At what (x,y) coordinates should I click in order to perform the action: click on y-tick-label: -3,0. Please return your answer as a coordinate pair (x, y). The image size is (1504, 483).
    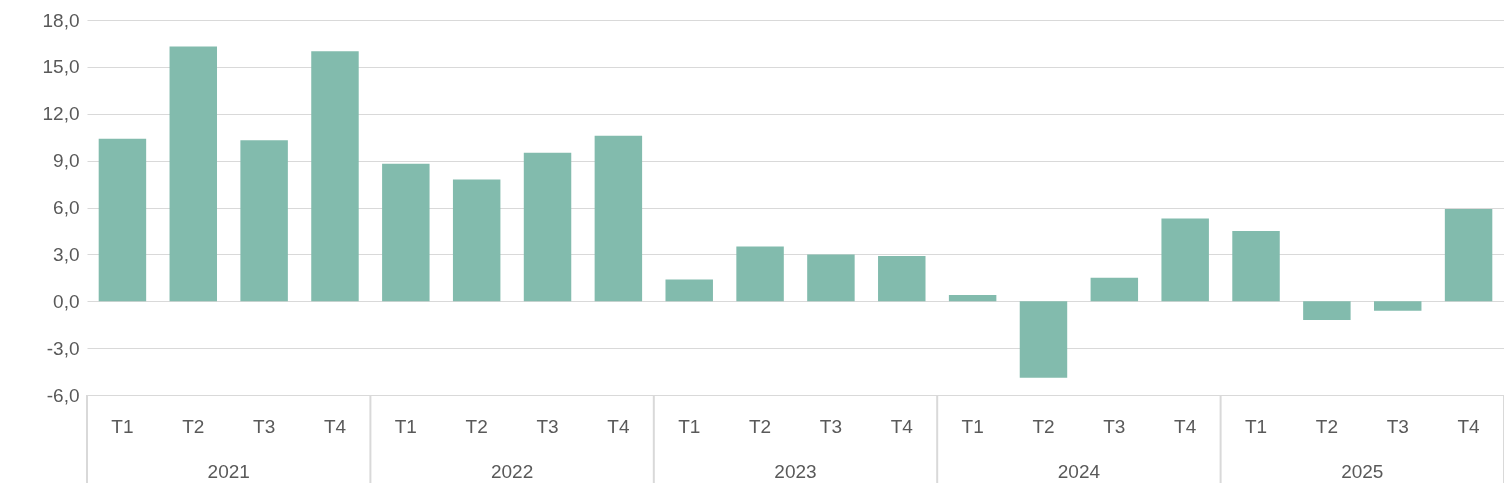
    Looking at the image, I should click on (63, 348).